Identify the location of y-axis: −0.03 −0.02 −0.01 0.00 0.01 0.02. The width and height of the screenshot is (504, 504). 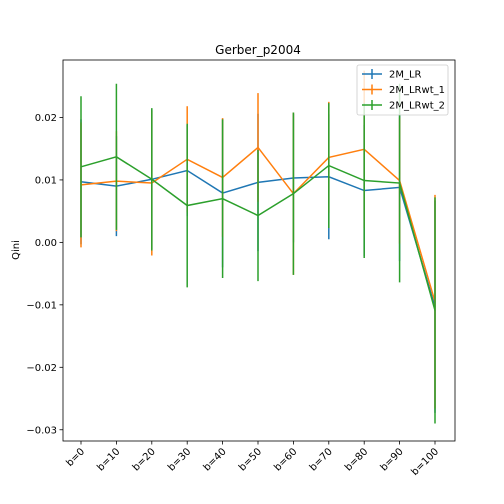
(44, 274).